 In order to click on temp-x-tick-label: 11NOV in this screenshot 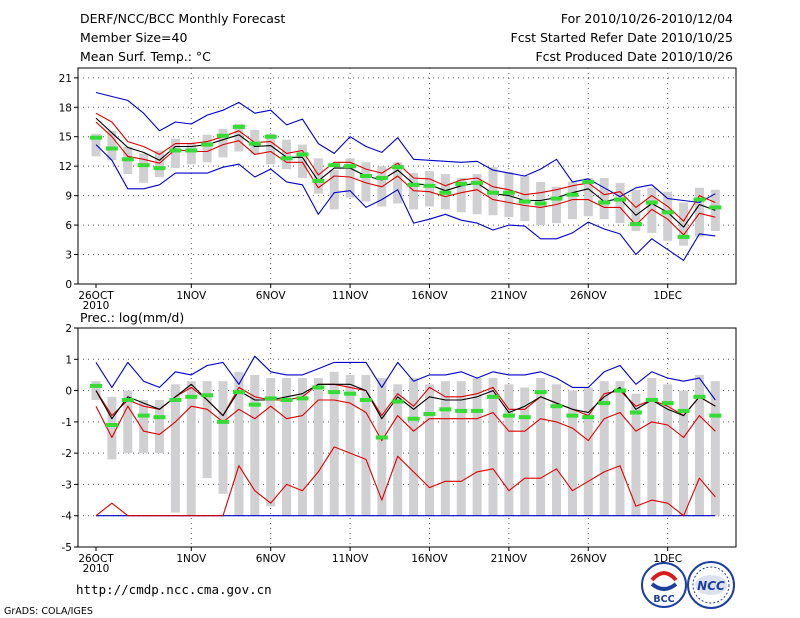, I will do `click(350, 296)`.